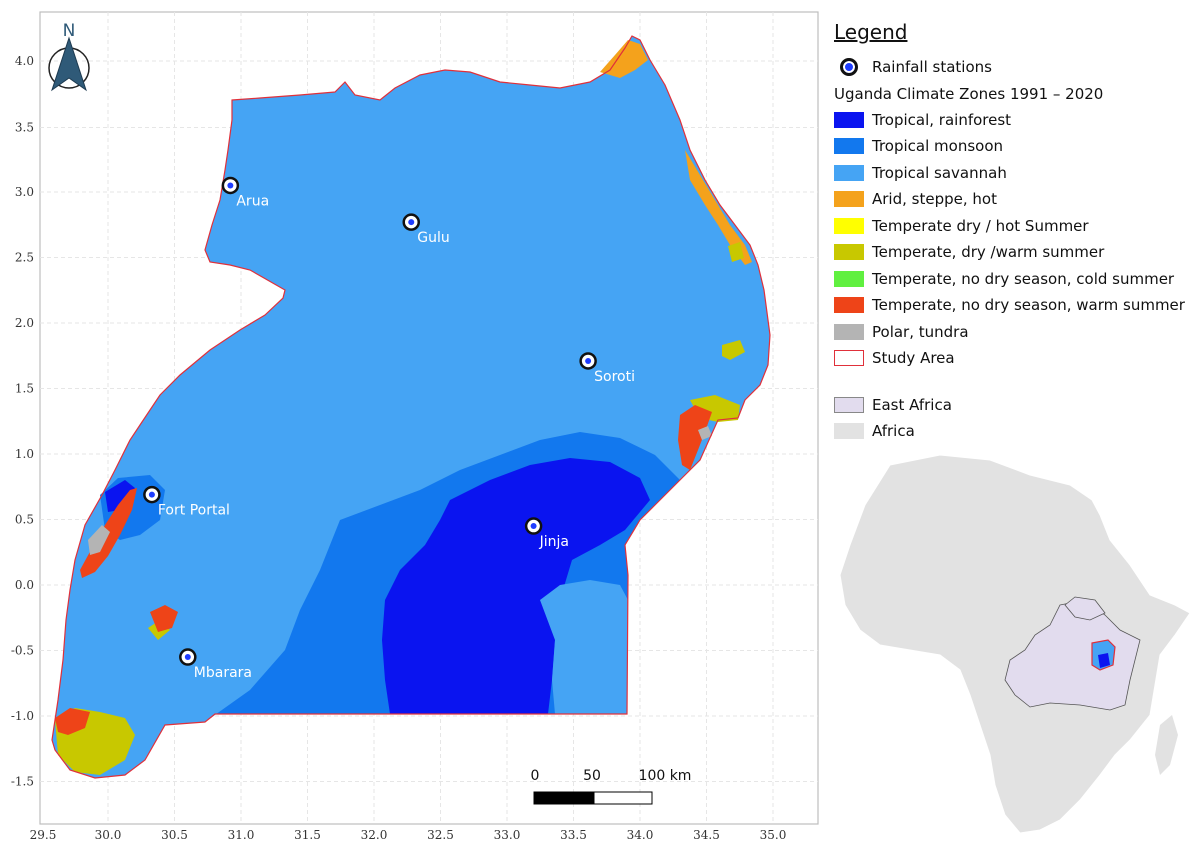 The image size is (1200, 850). I want to click on rainfall-station: Fort Portal, so click(186, 502).